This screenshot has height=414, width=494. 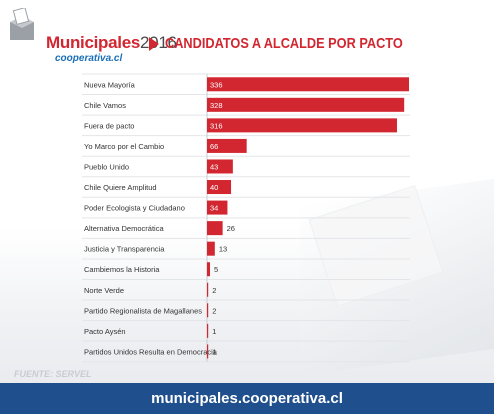 What do you see at coordinates (22, 24) in the screenshot?
I see `ballot-box-icon` at bounding box center [22, 24].